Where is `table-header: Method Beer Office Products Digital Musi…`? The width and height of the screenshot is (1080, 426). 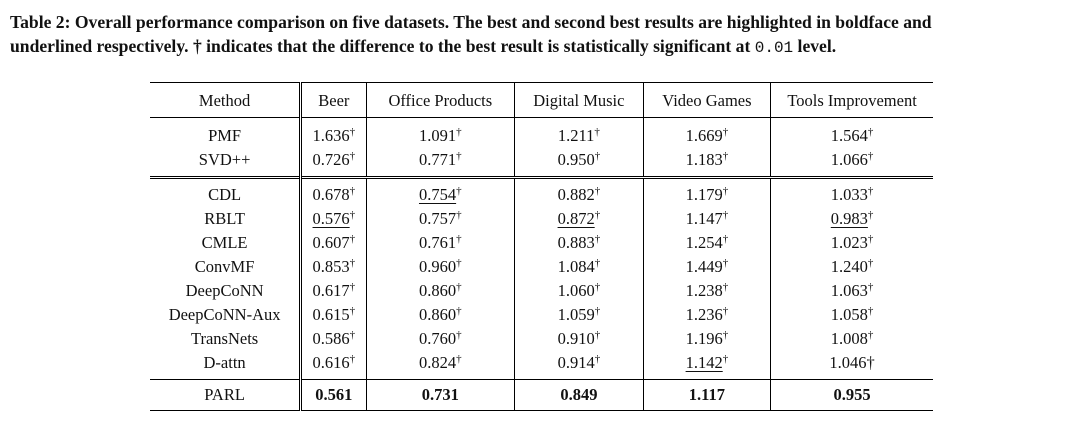
table-header: Method Beer Office Products Digital Musi… is located at coordinates (541, 100).